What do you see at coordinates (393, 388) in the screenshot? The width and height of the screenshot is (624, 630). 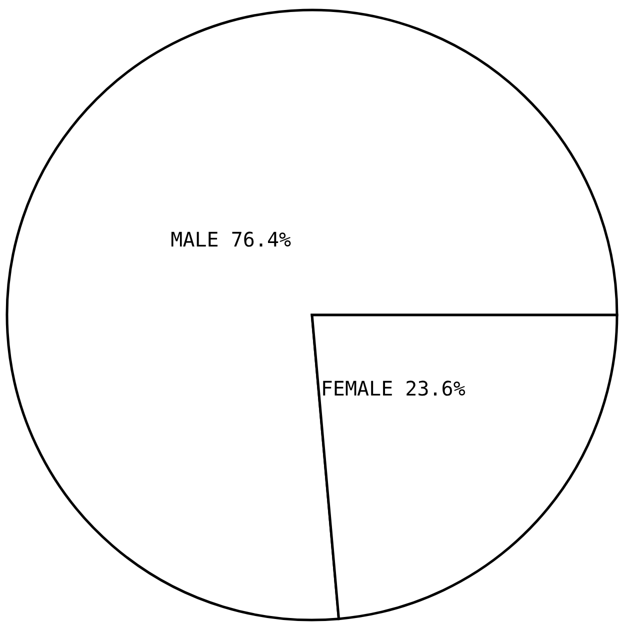 I see `slice-label: FEMALE 23.6%` at bounding box center [393, 388].